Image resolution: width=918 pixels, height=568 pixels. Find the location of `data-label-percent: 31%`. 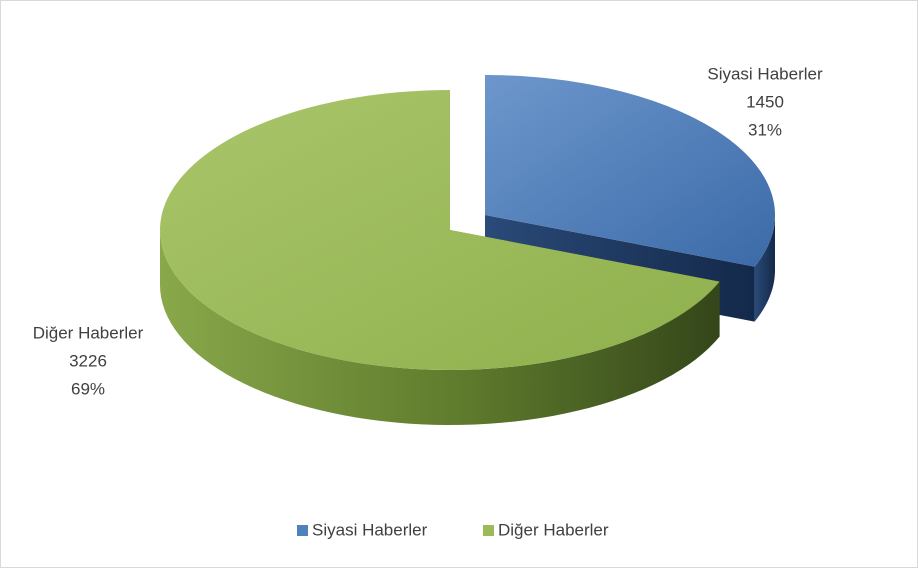

data-label-percent: 31% is located at coordinates (765, 129).